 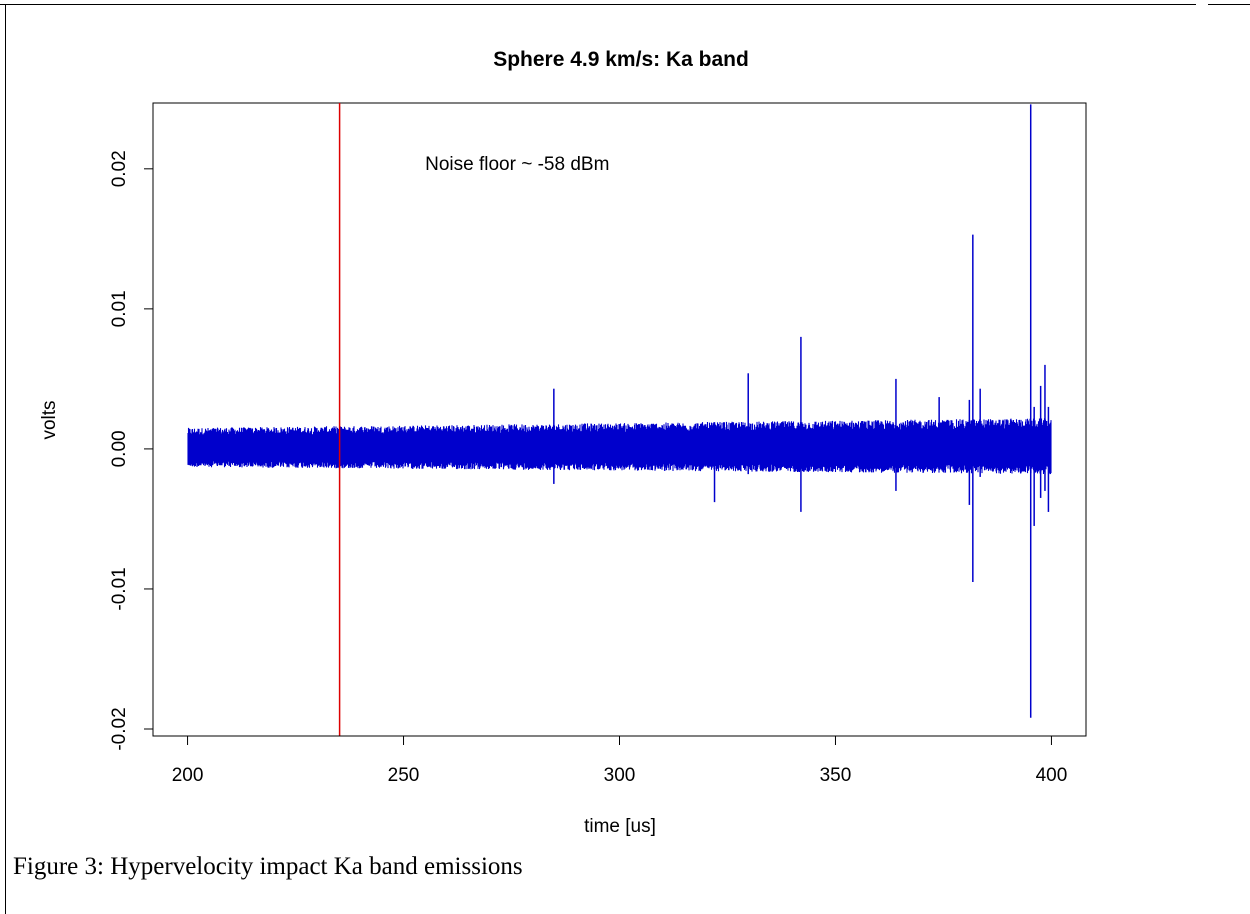 What do you see at coordinates (188, 775) in the screenshot?
I see `x-tick-label: 200` at bounding box center [188, 775].